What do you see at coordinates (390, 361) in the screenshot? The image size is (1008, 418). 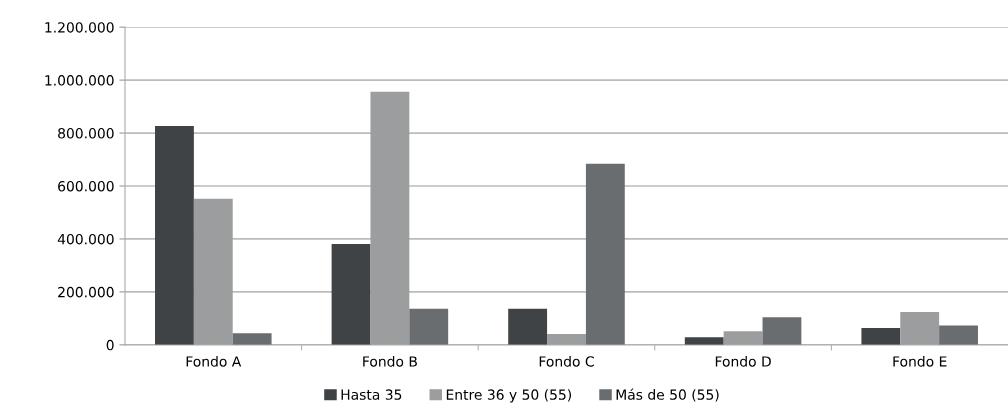 I see `x-tick-label: Fondo B` at bounding box center [390, 361].